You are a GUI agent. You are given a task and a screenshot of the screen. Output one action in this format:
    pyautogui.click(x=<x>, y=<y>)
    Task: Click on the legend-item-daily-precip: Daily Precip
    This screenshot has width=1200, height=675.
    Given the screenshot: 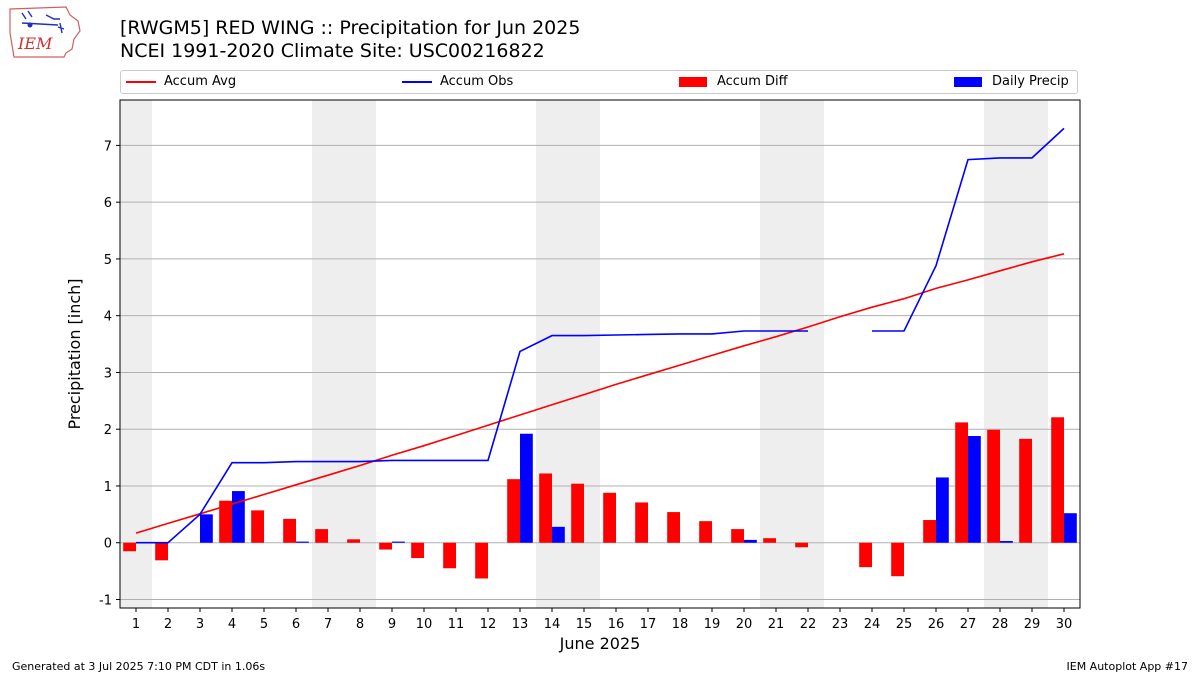 What is the action you would take?
    pyautogui.click(x=1011, y=81)
    